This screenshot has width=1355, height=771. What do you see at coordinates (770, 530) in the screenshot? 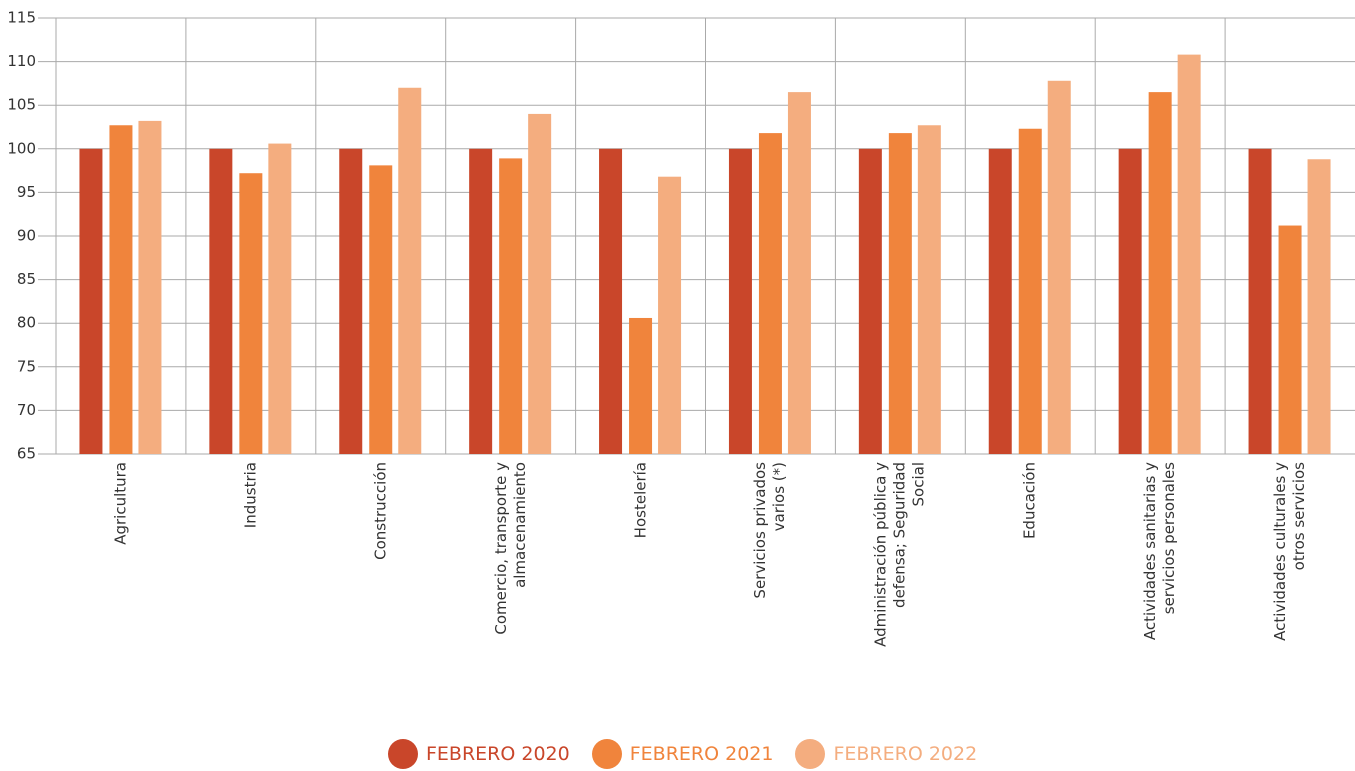
I see `x-tick-label: Servicios privados varios (*)` at bounding box center [770, 530].